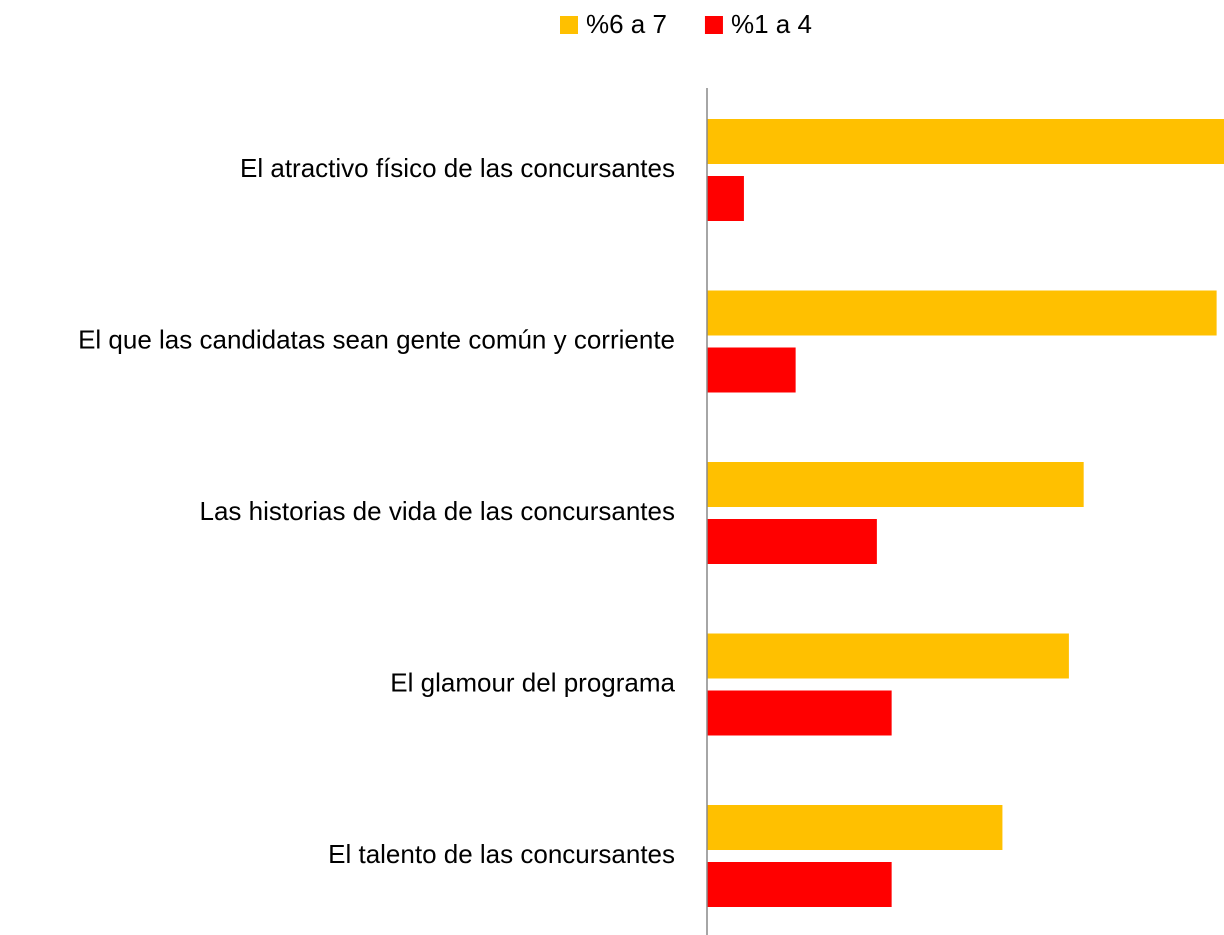 Image resolution: width=1224 pixels, height=935 pixels. What do you see at coordinates (532, 682) in the screenshot?
I see `y-tick-label: El glamour del programa` at bounding box center [532, 682].